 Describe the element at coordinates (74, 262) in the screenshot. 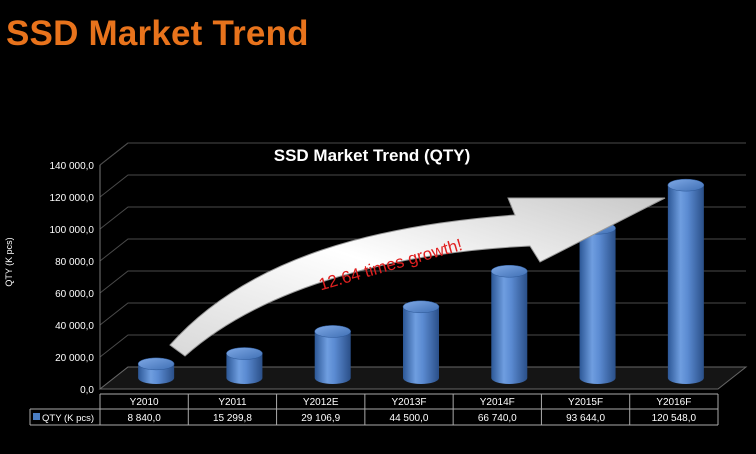

I see `y-tick-label: 80 000,0` at that location.